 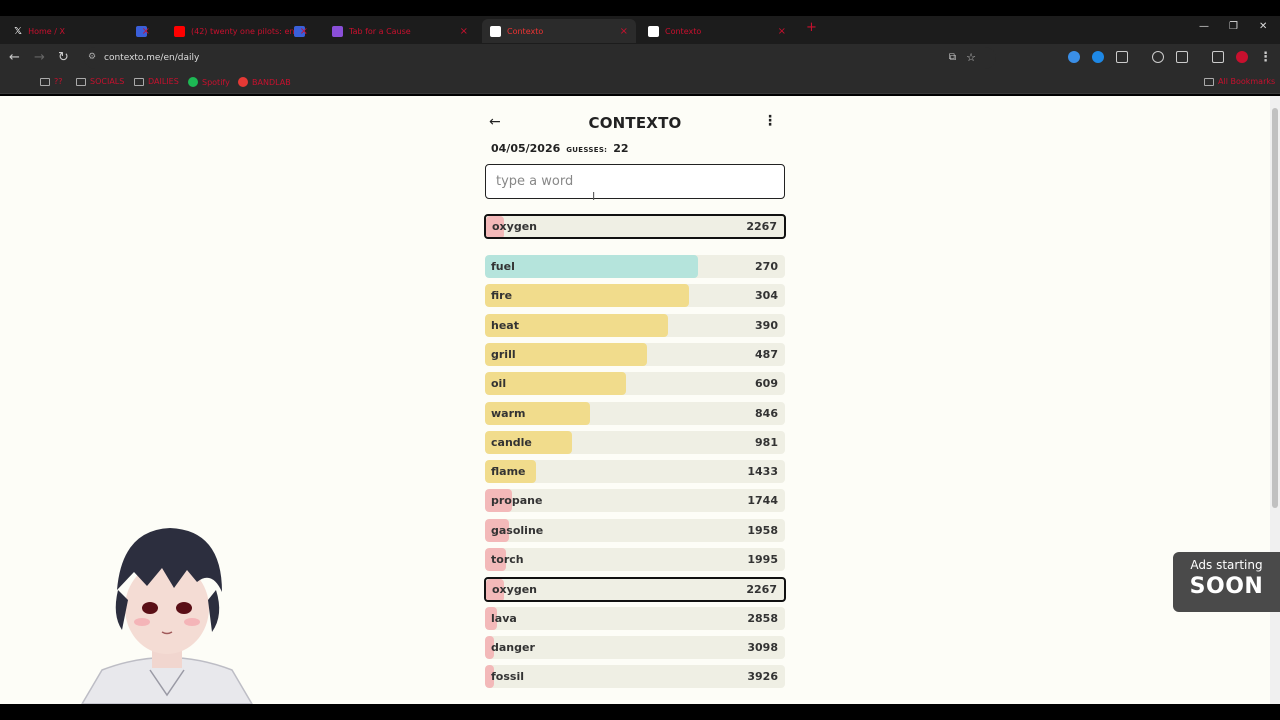 I want to click on extension-refresh-icon, so click(x=1158, y=57).